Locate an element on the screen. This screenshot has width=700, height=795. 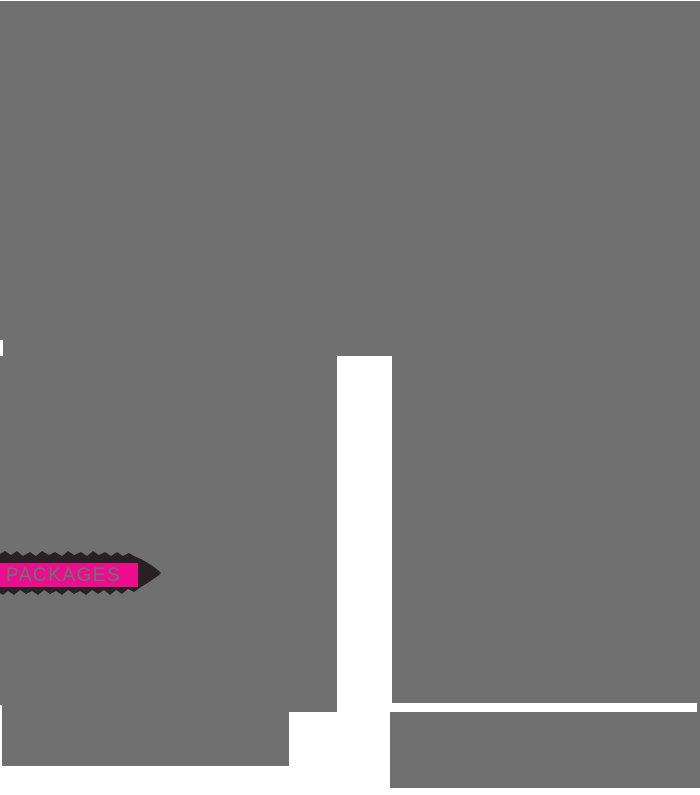
banner-pink-bar: PACKAGES is located at coordinates (69, 575).